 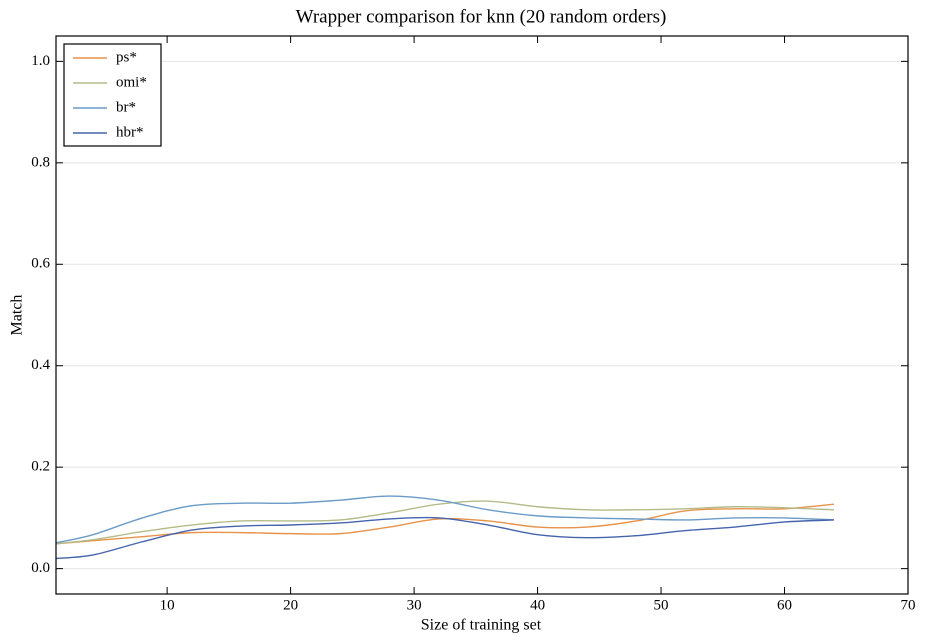 I want to click on legend-label: hbr*, so click(x=130, y=132).